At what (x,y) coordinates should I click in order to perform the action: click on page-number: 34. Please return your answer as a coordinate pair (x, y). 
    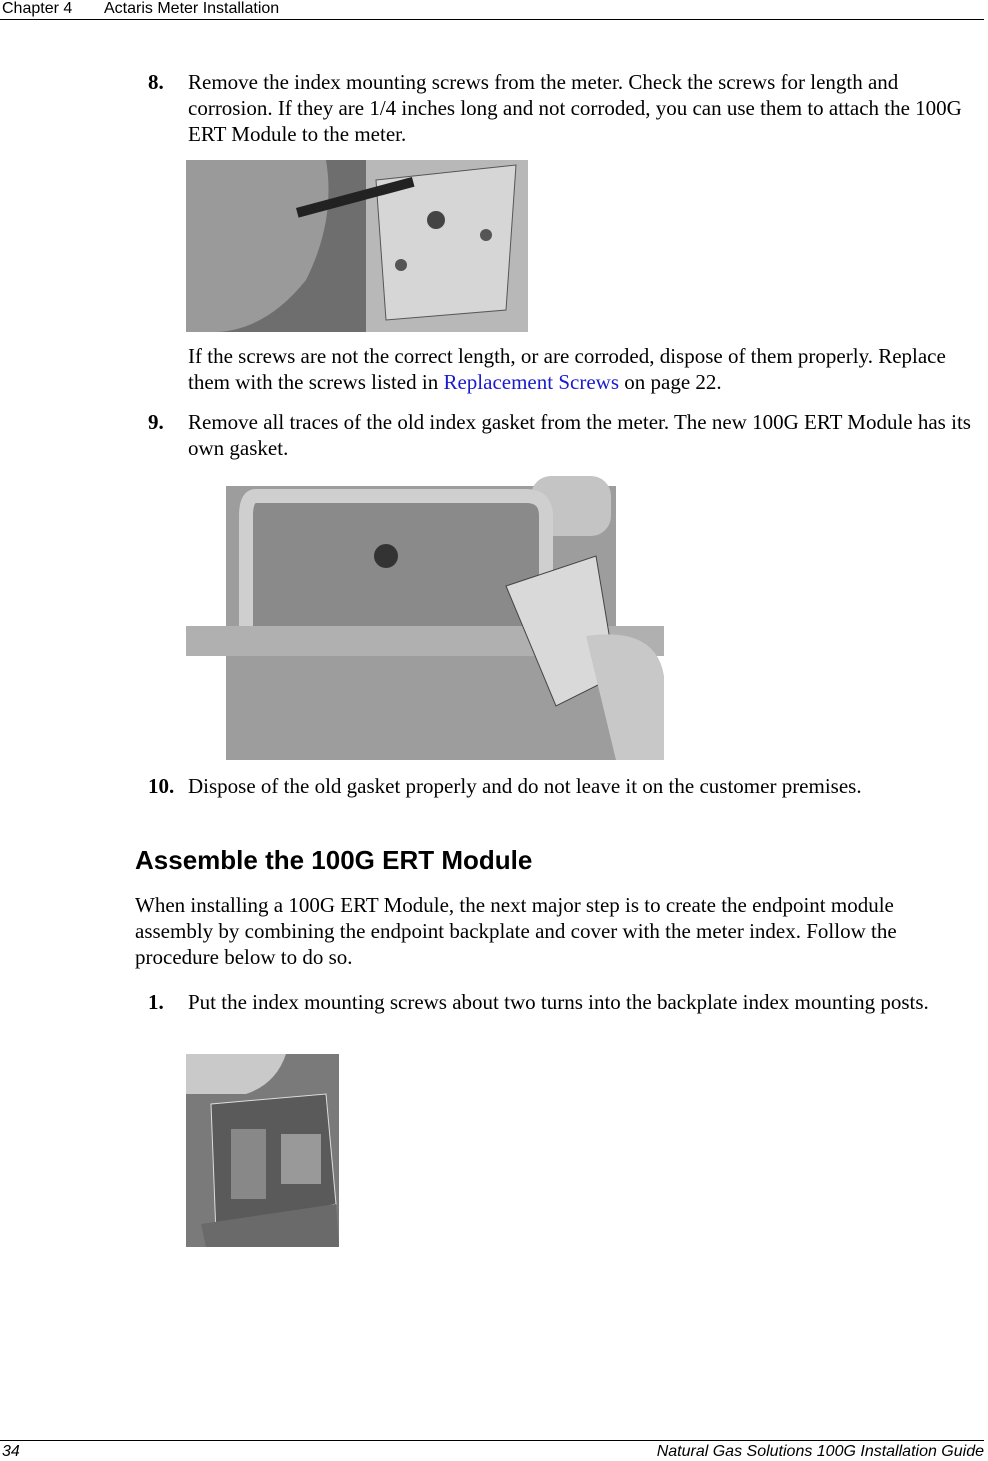
    Looking at the image, I should click on (11, 1451).